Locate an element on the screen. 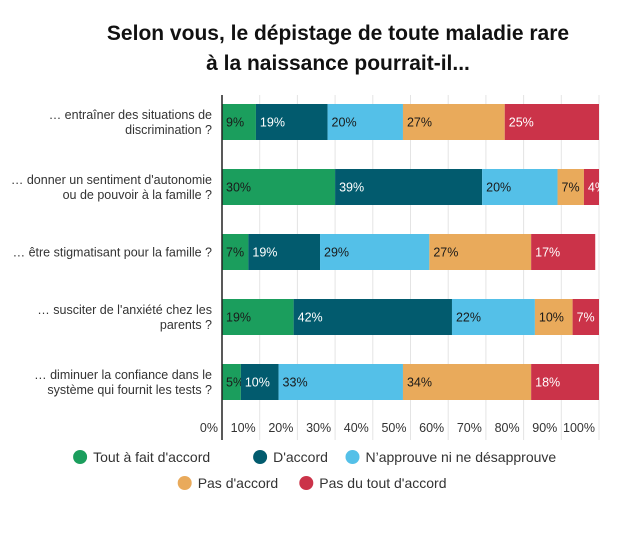  legend-label: Tout à fait d'accord is located at coordinates (151, 457).